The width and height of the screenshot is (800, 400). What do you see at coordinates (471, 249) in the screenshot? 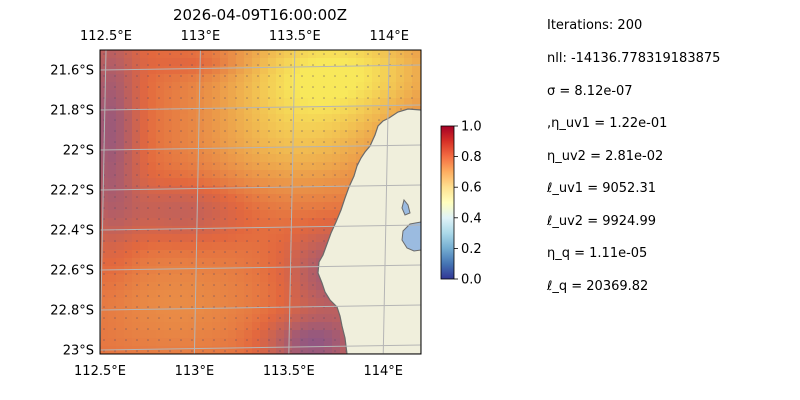
I see `colorbar-tick-label: 0.2` at bounding box center [471, 249].